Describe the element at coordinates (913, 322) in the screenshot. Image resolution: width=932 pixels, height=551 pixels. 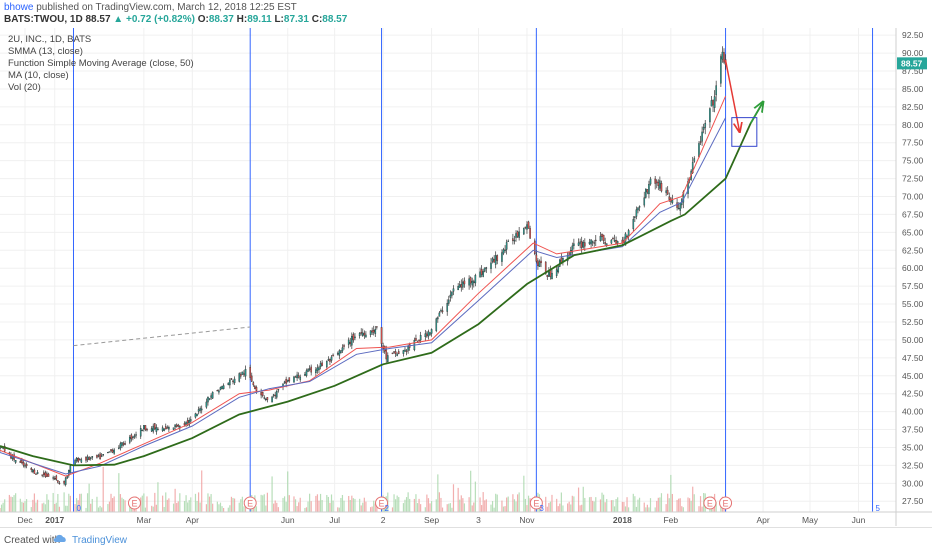
I see `y-tick-label: 52.50` at that location.